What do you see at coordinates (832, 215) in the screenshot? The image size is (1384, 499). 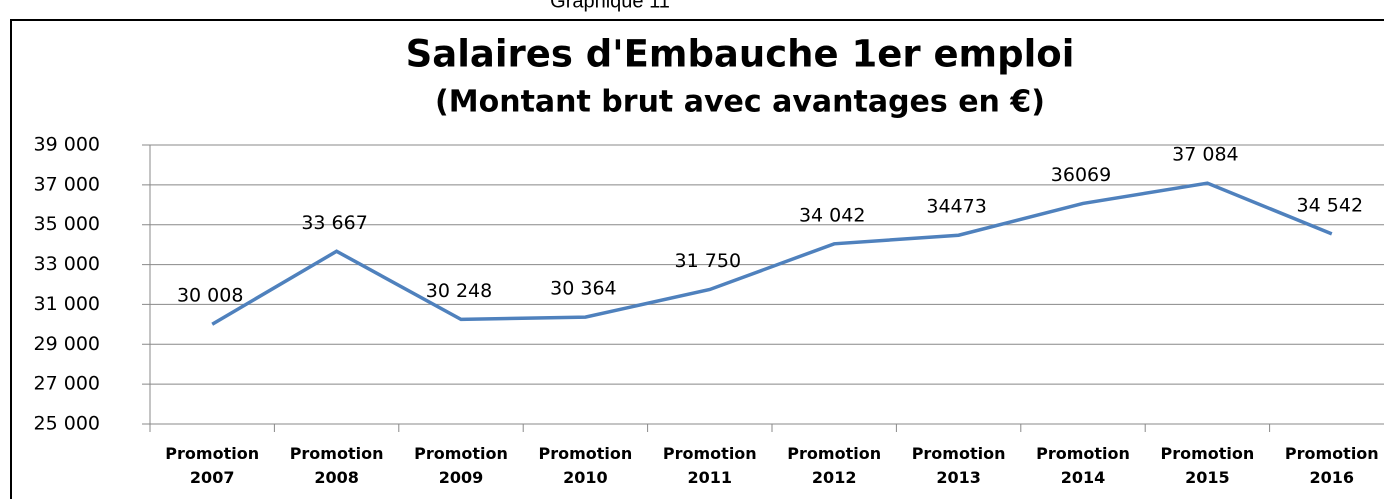 I see `data-label: 34 042` at bounding box center [832, 215].